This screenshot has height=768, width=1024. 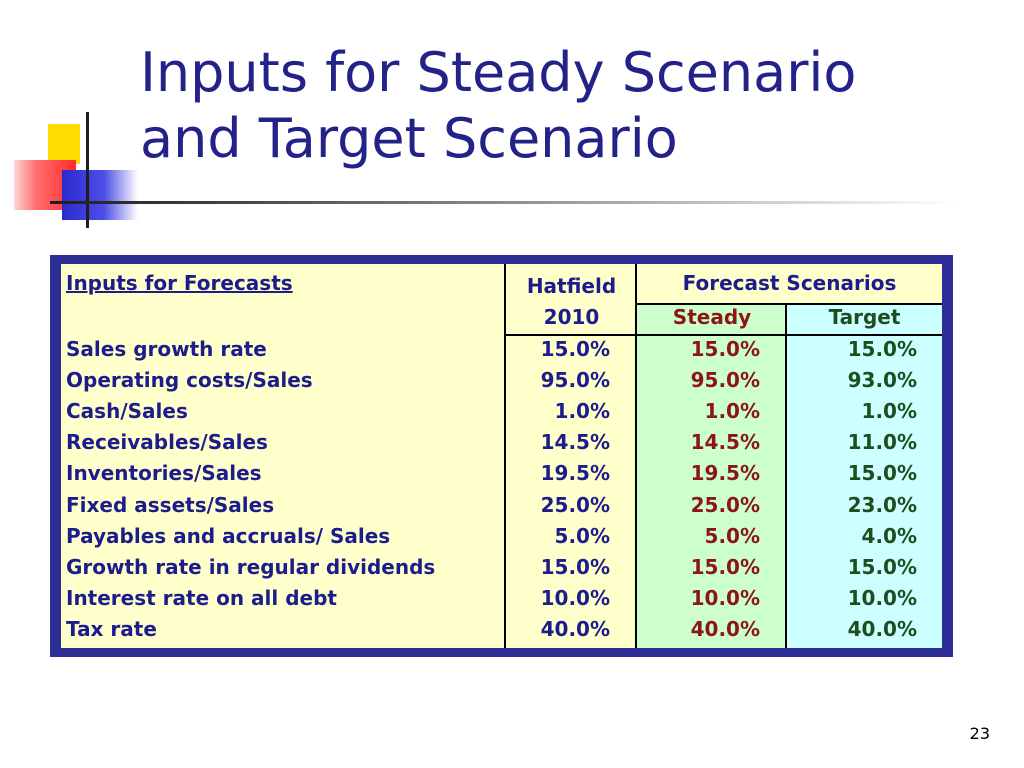 I want to click on row-hatfield-value: 95.0%, so click(x=575, y=380).